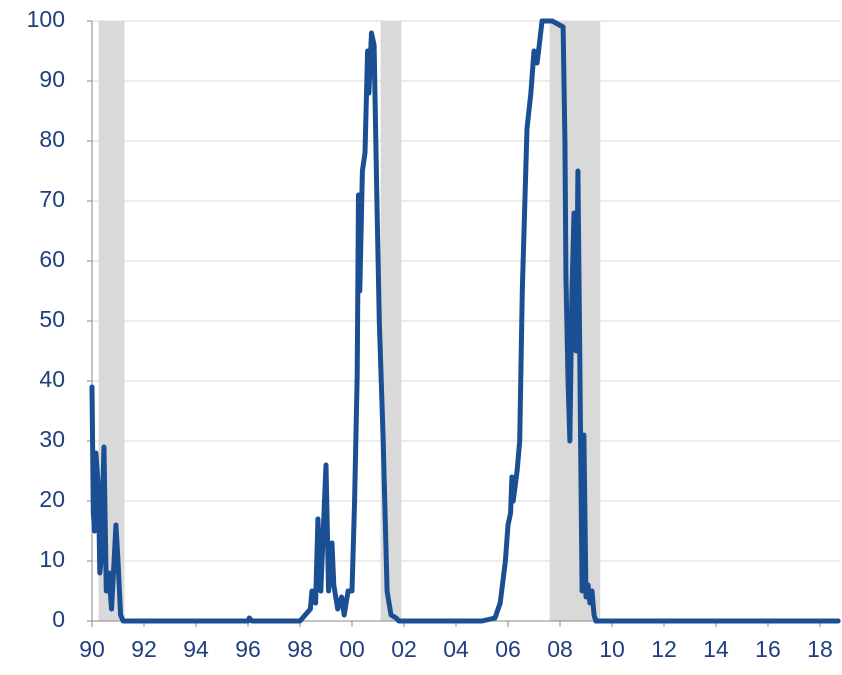  What do you see at coordinates (52, 379) in the screenshot?
I see `y-tick-label: 40` at bounding box center [52, 379].